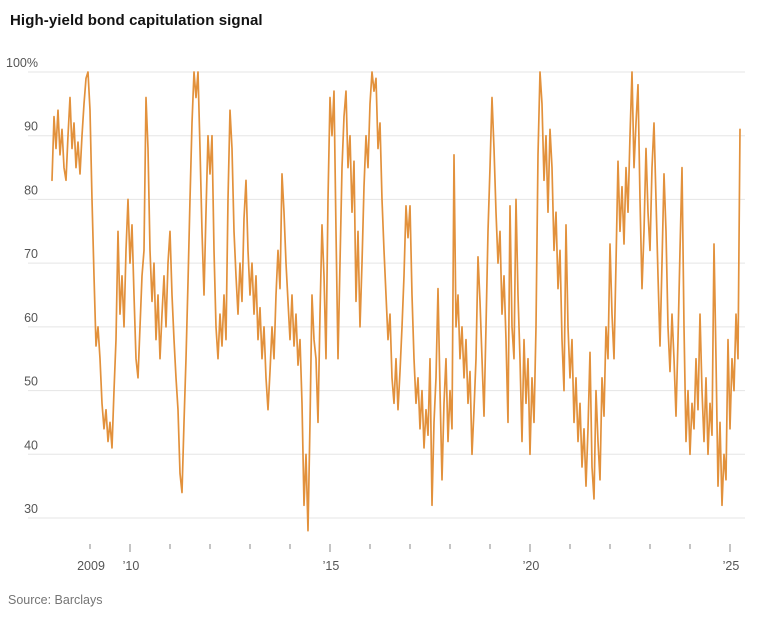  What do you see at coordinates (731, 566) in the screenshot?
I see `x-tick-label: ’25` at bounding box center [731, 566].